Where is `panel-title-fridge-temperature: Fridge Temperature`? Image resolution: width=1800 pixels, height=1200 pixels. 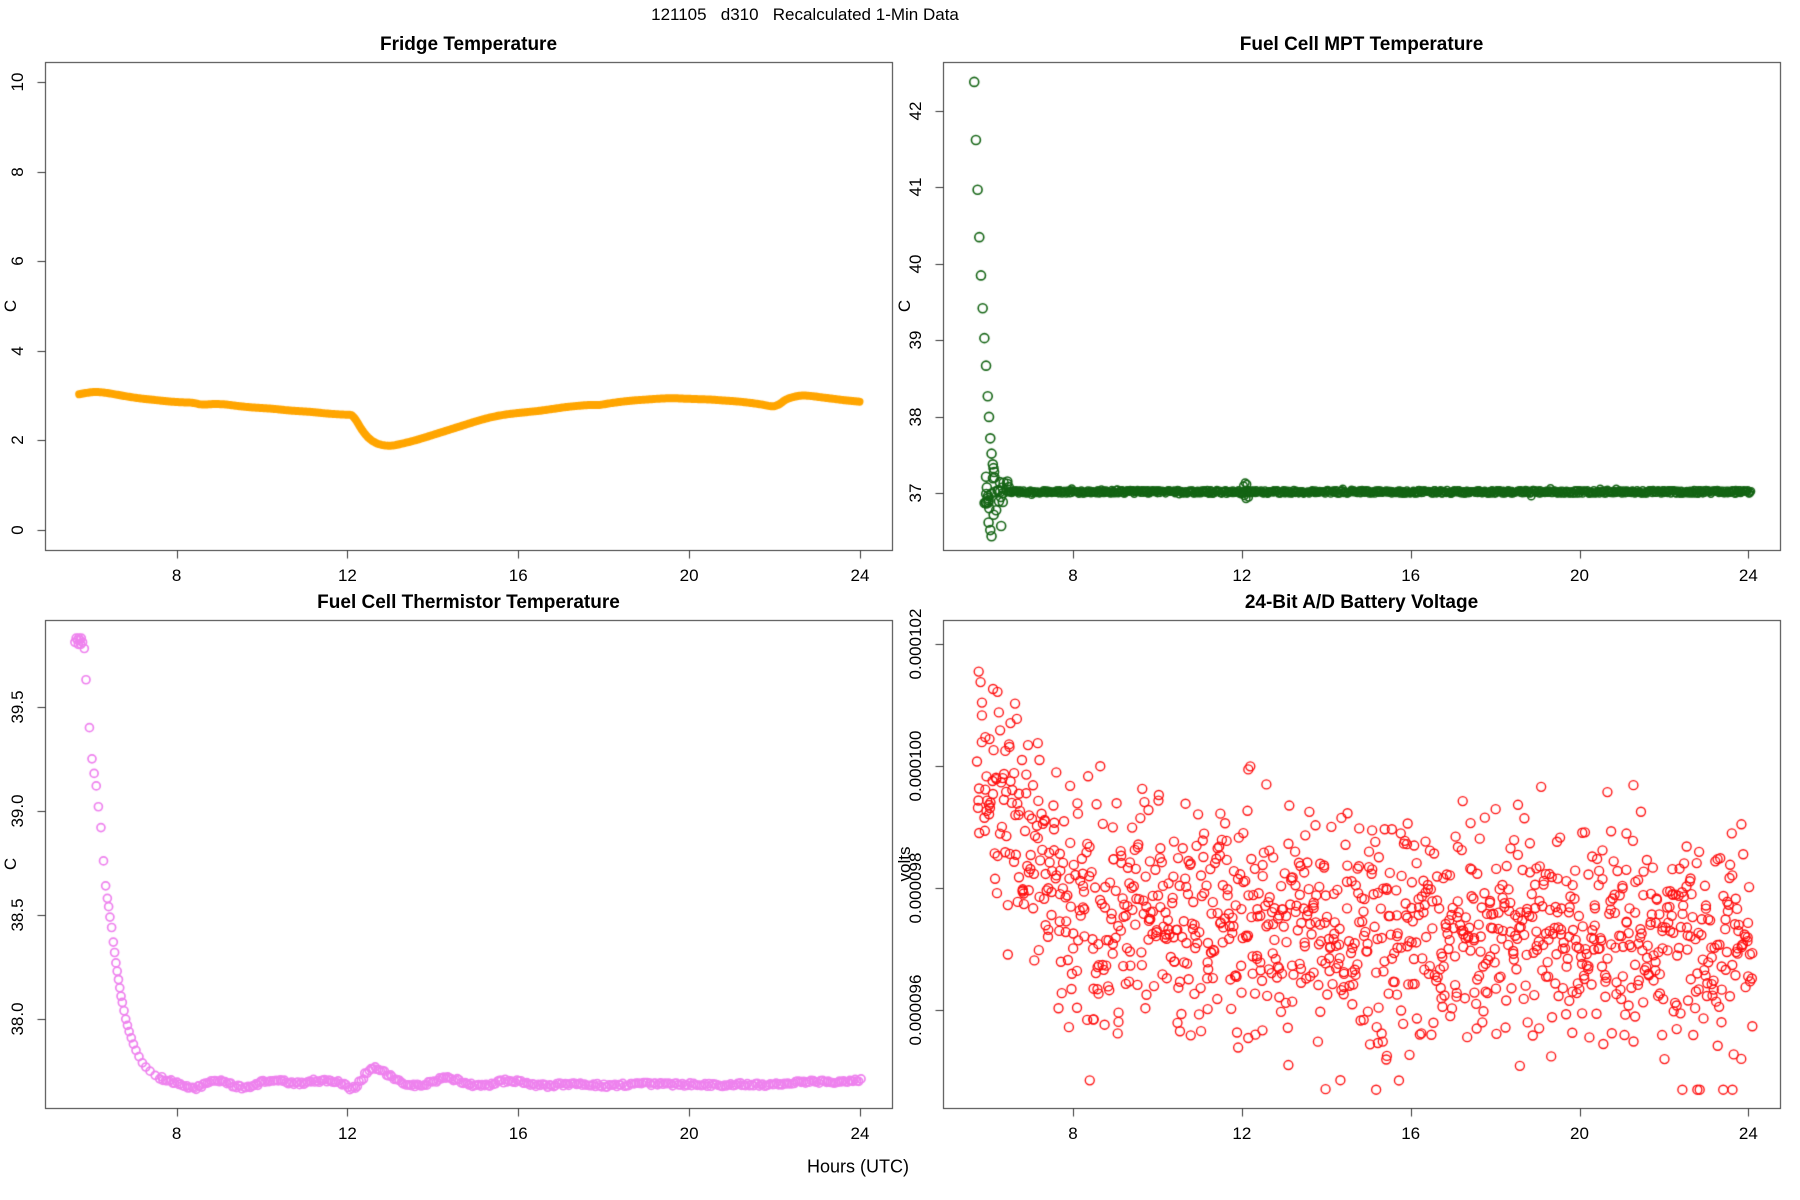
panel-title-fridge-temperature: Fridge Temperature is located at coordinates (468, 44).